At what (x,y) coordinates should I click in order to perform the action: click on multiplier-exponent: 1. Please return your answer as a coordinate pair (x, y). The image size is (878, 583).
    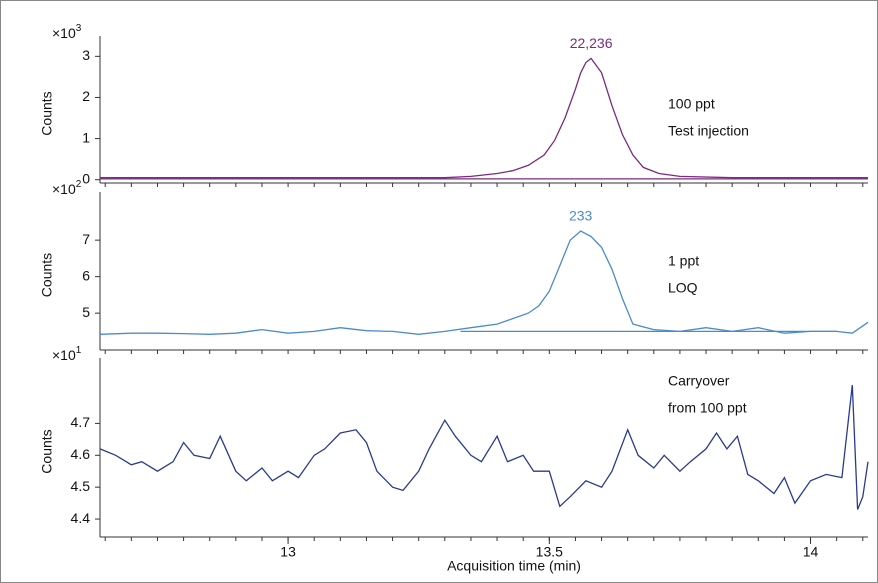
    Looking at the image, I should click on (79, 350).